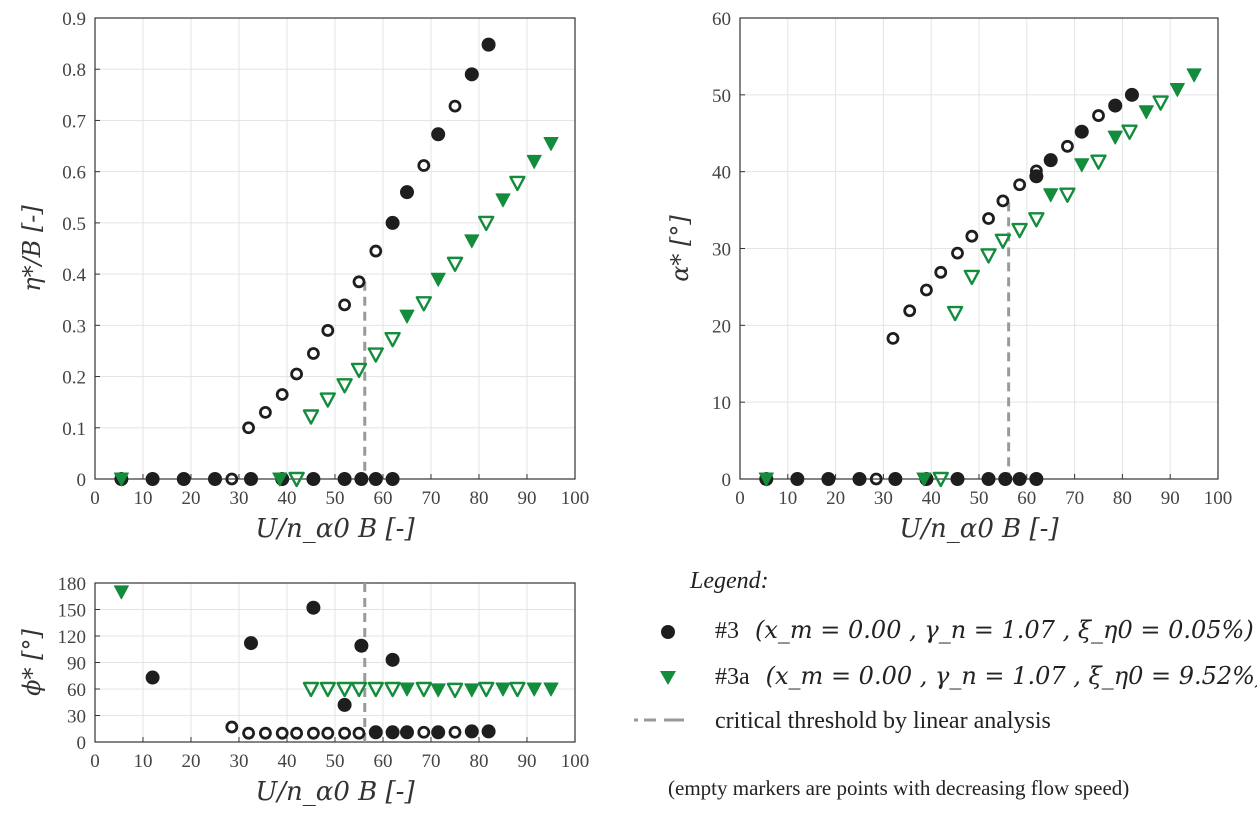 Image resolution: width=1257 pixels, height=816 pixels. What do you see at coordinates (72, 584) in the screenshot?
I see `phi-ytick-label: 180` at bounding box center [72, 584].